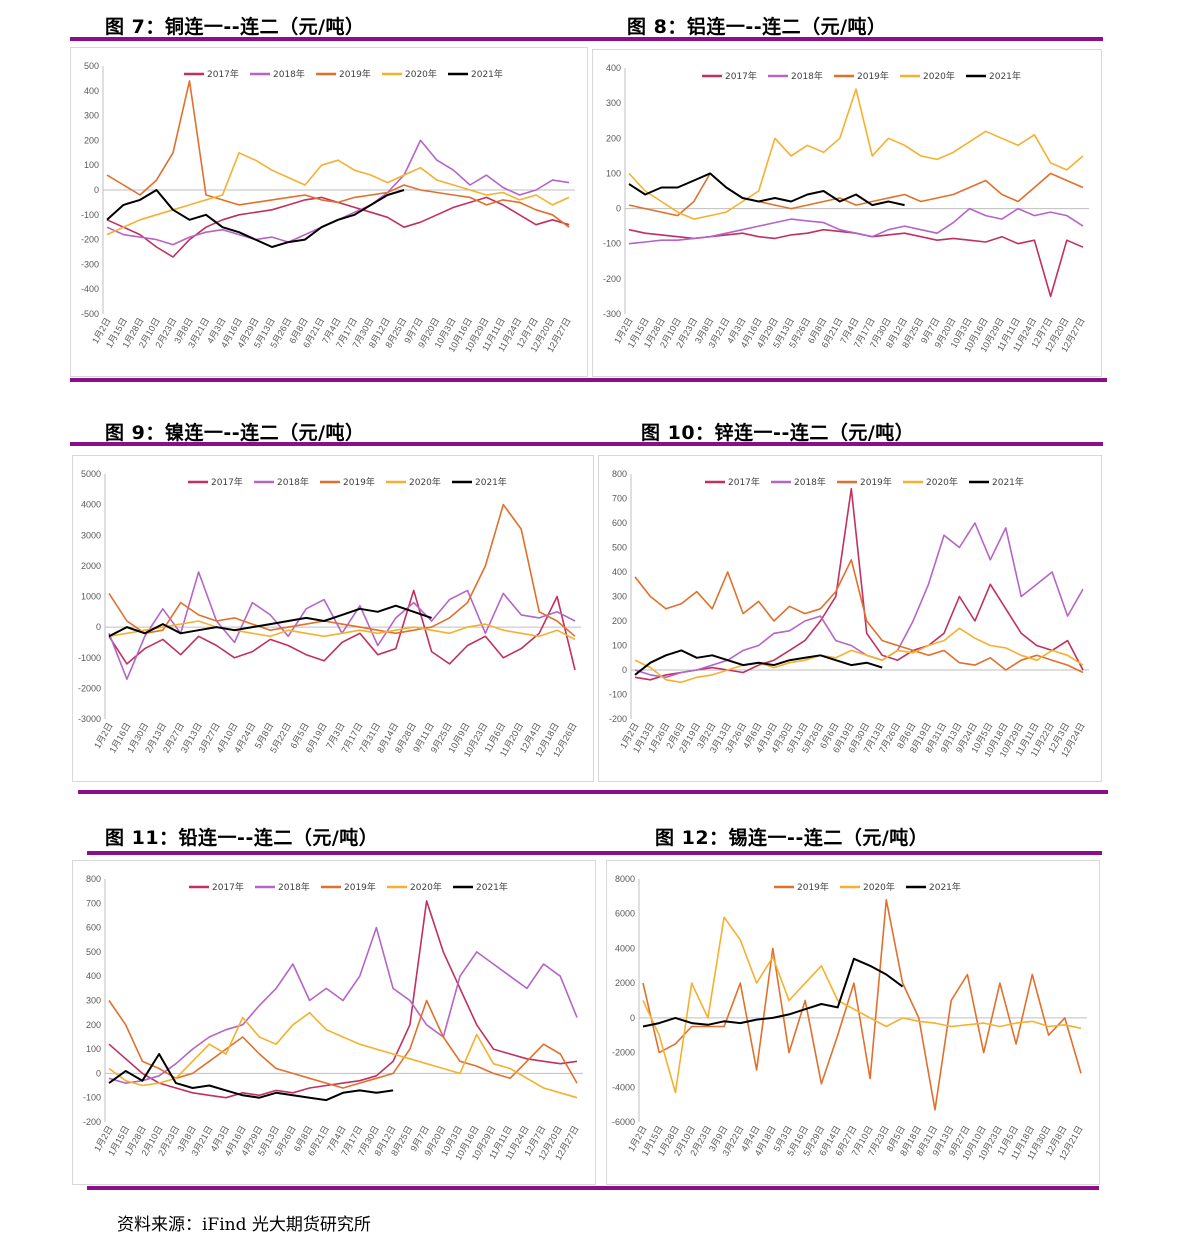  Describe the element at coordinates (778, 433) in the screenshot. I see `fig10-title: 图 10：锌连一--连二（元/吨）` at that location.